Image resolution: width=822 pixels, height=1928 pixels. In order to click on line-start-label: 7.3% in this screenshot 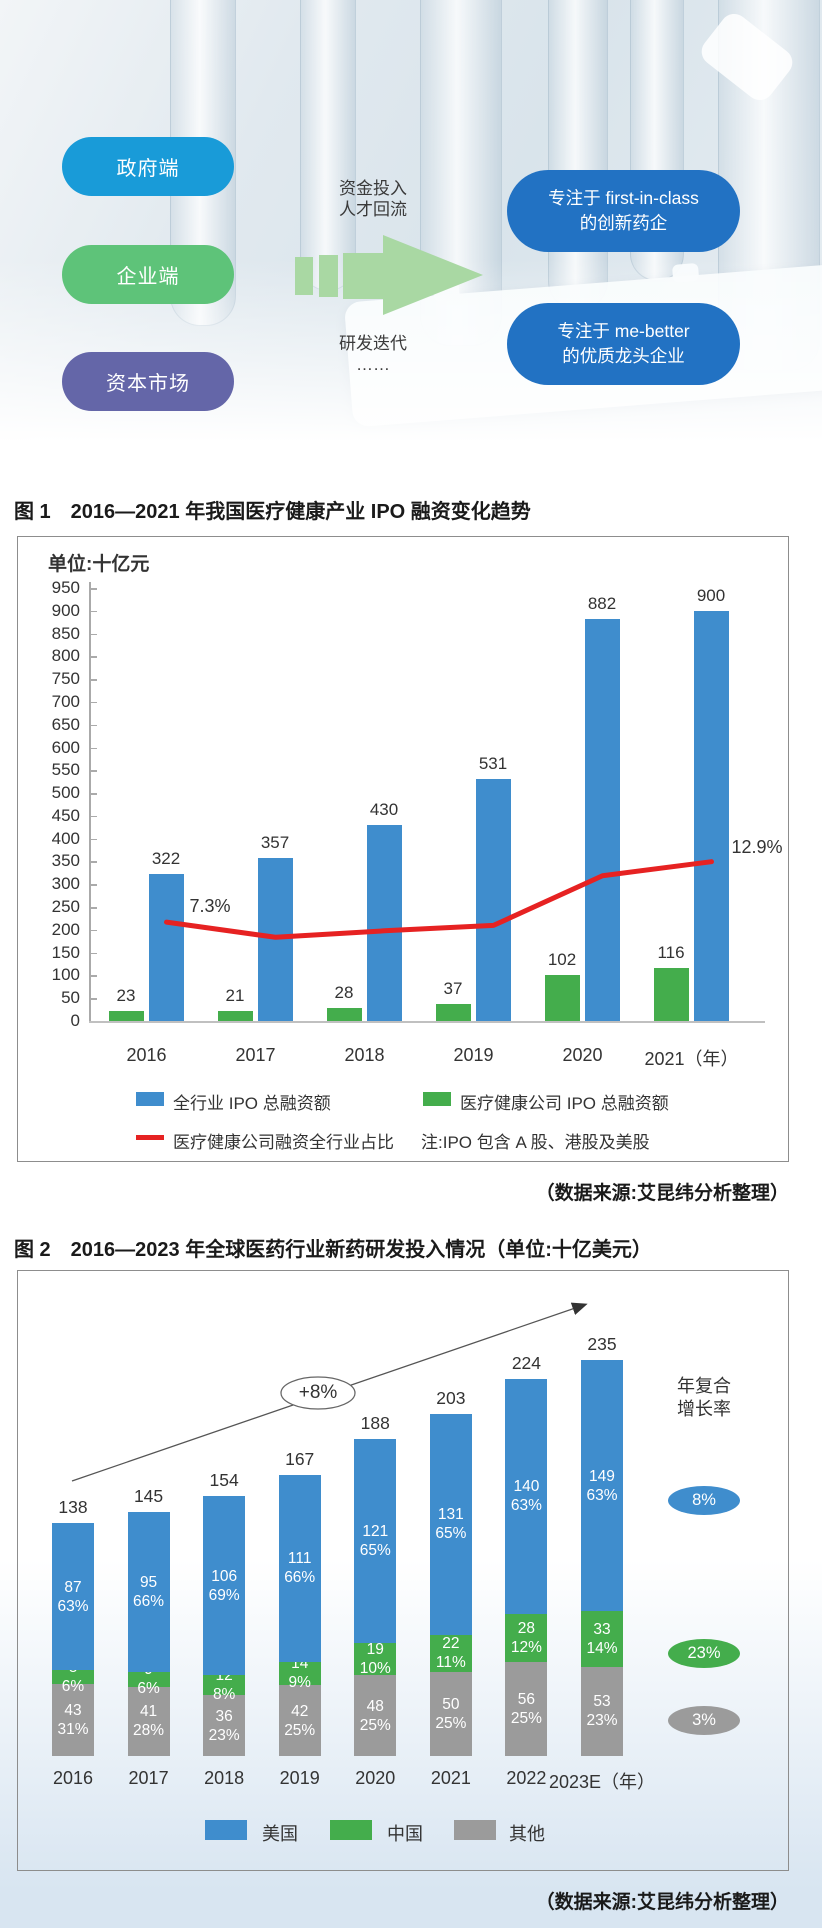, I will do `click(210, 906)`.